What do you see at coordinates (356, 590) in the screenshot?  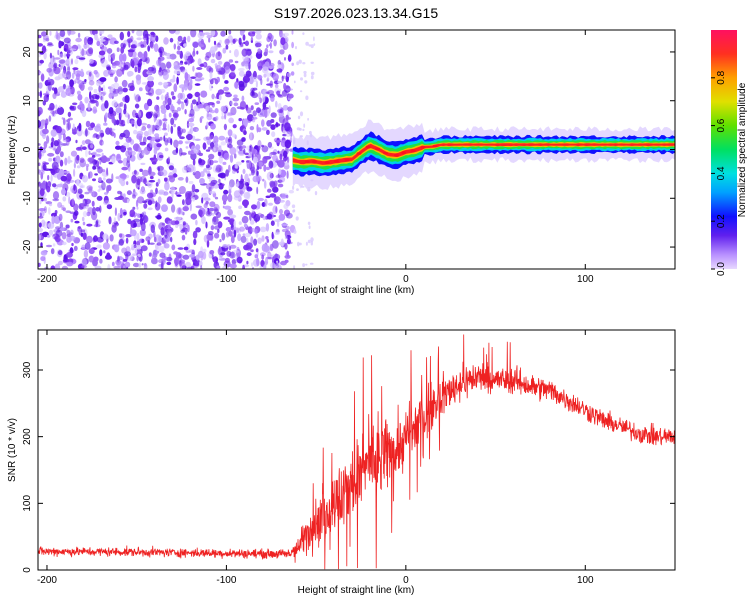 I see `snr-x-label: Height of straight line (km)` at bounding box center [356, 590].